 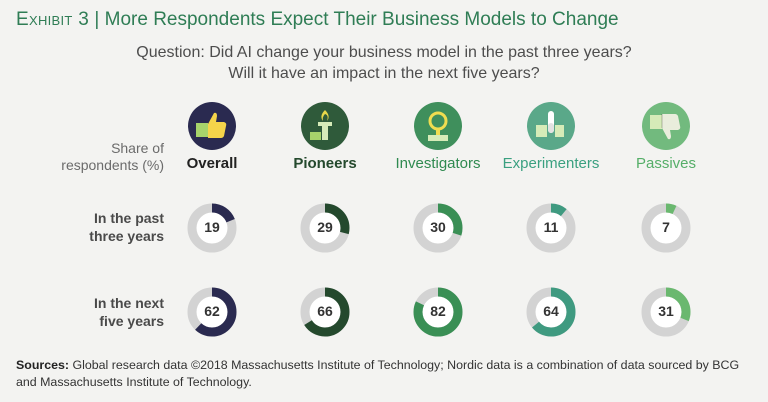 I want to click on row-label-past-line-2: three years, so click(x=126, y=236).